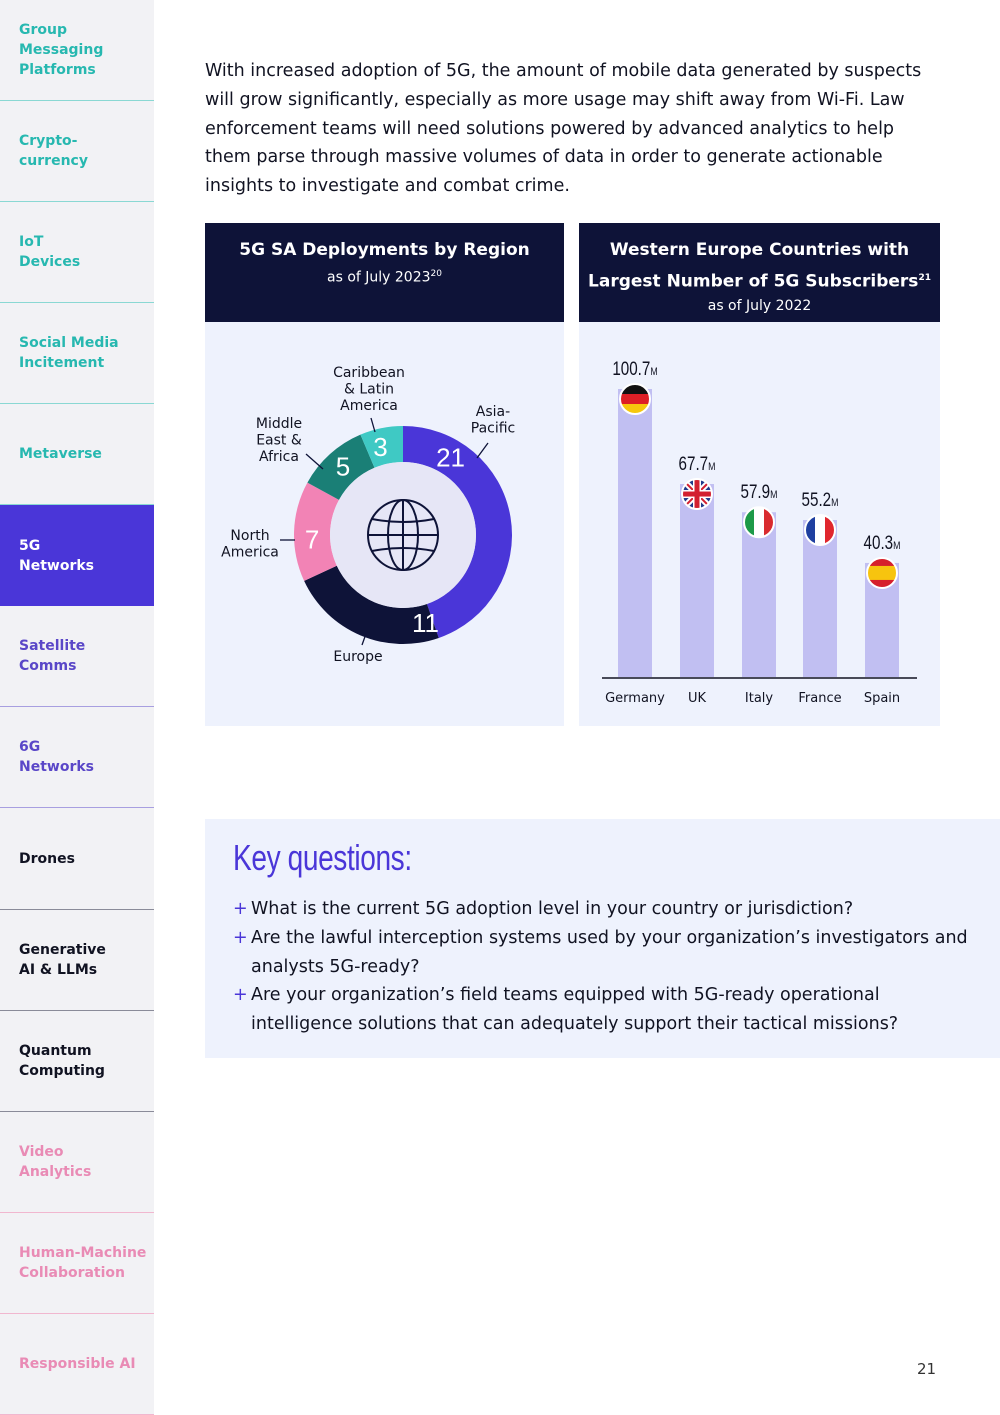  Describe the element at coordinates (820, 598) in the screenshot. I see `bar-france` at that location.